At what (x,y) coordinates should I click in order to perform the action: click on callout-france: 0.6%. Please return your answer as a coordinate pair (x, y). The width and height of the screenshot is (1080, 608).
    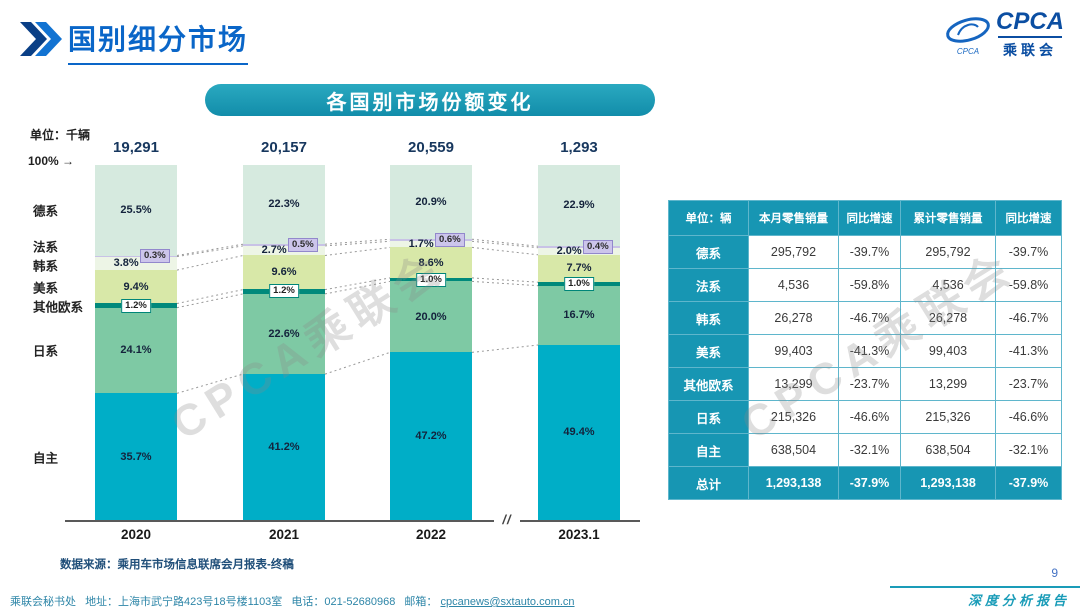
    Looking at the image, I should click on (450, 240).